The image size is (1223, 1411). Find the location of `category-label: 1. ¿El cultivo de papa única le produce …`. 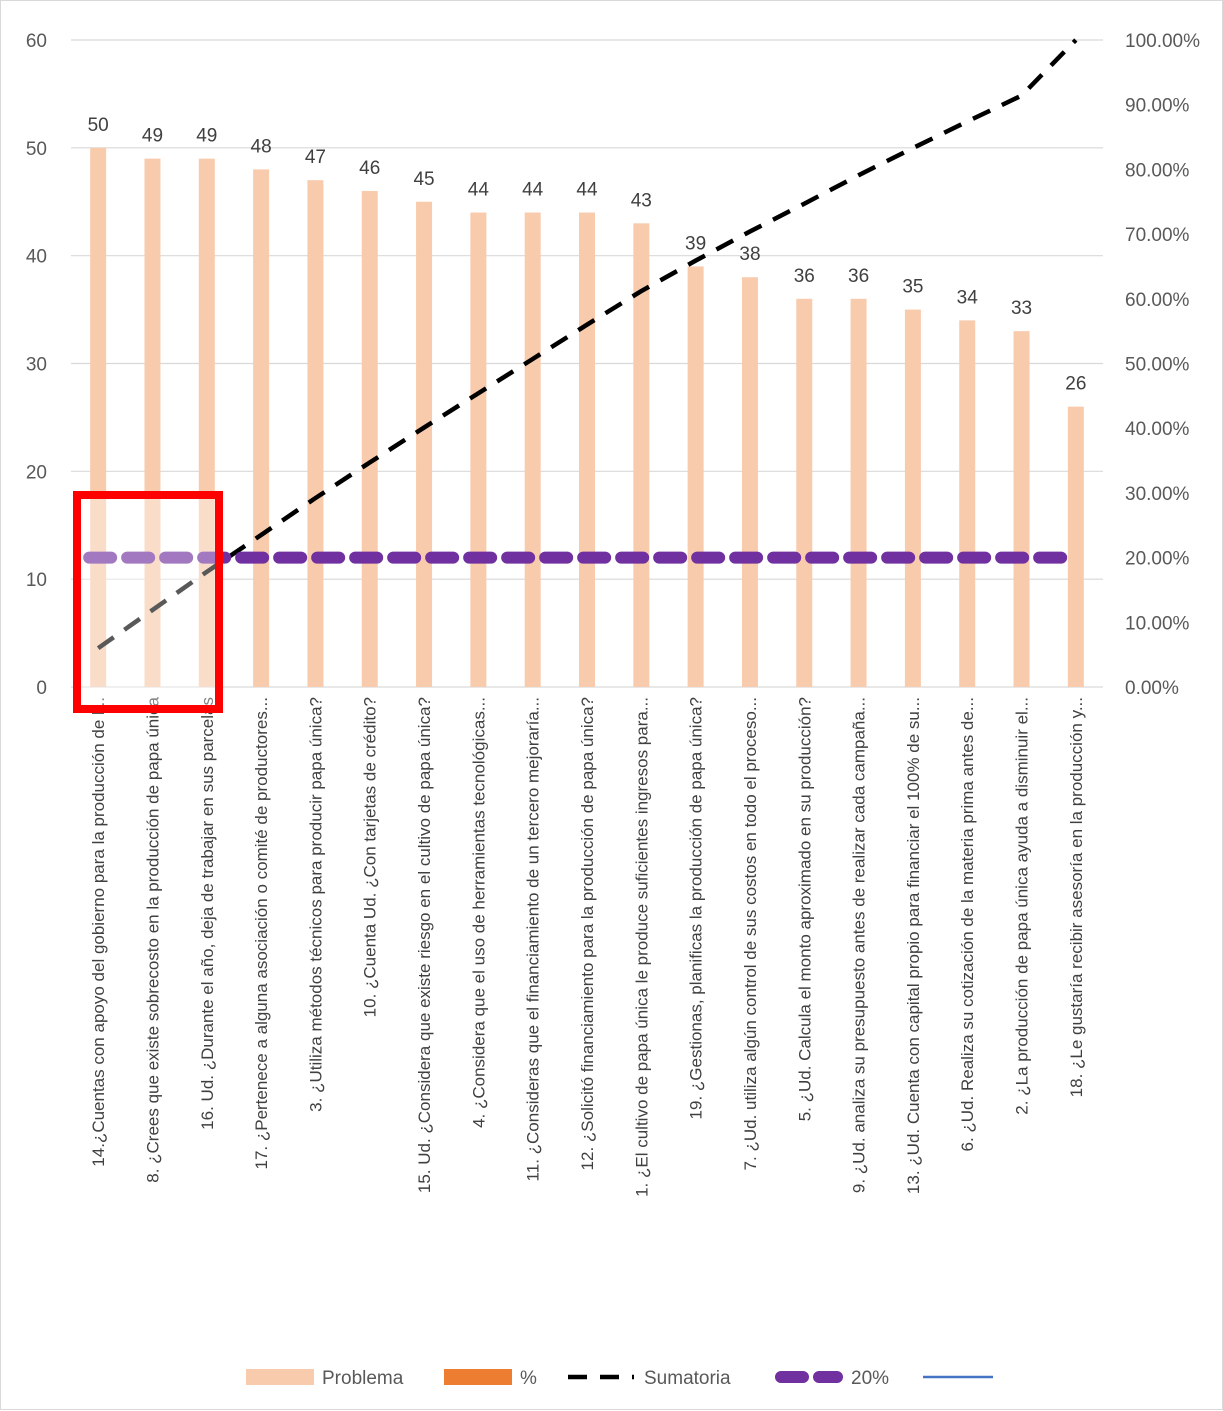

category-label: 1. ¿El cultivo de papa única le produce … is located at coordinates (641, 947).